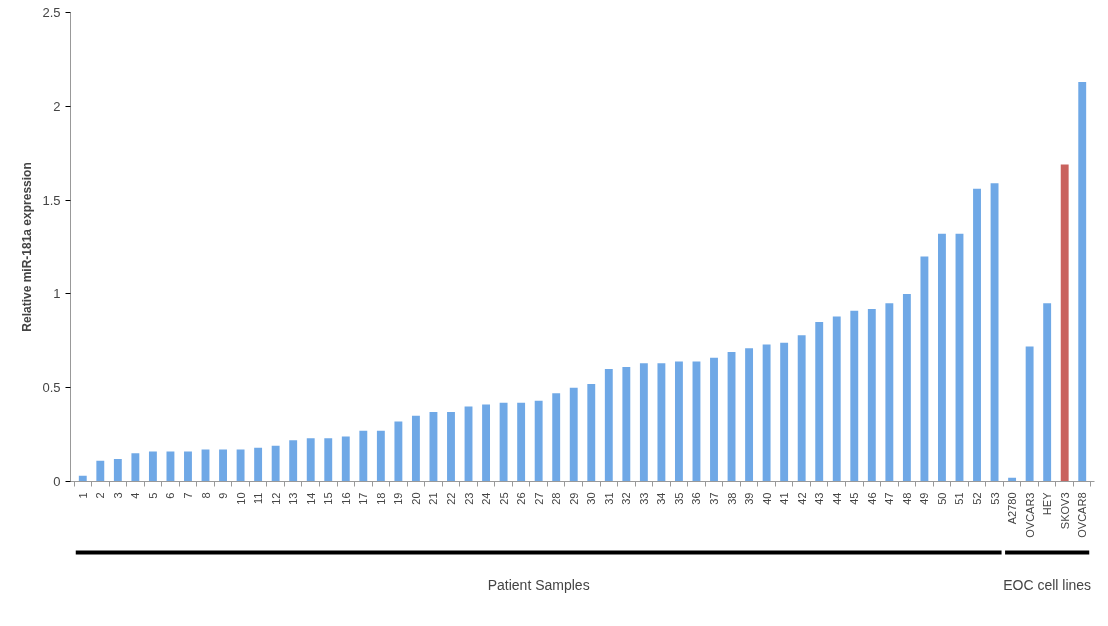  I want to click on x-tick-label: 16, so click(345, 498).